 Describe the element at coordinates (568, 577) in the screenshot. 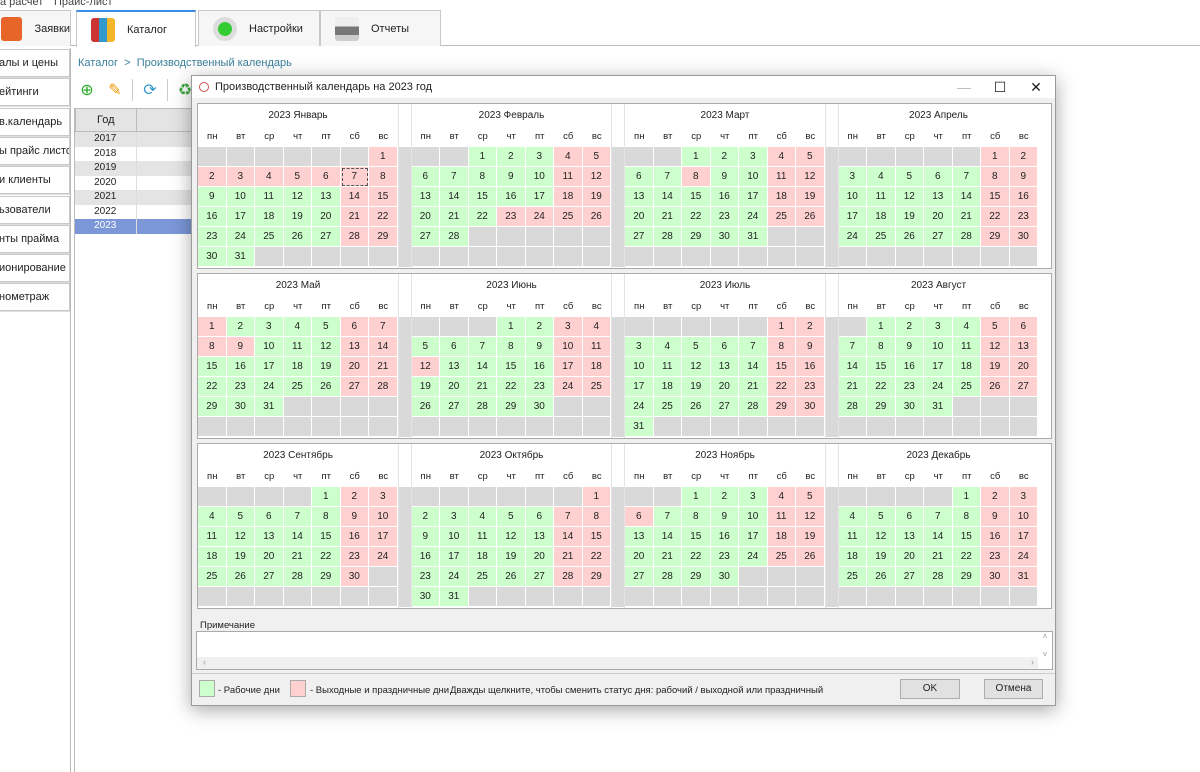

I see `holiday-day-cell: 28` at that location.